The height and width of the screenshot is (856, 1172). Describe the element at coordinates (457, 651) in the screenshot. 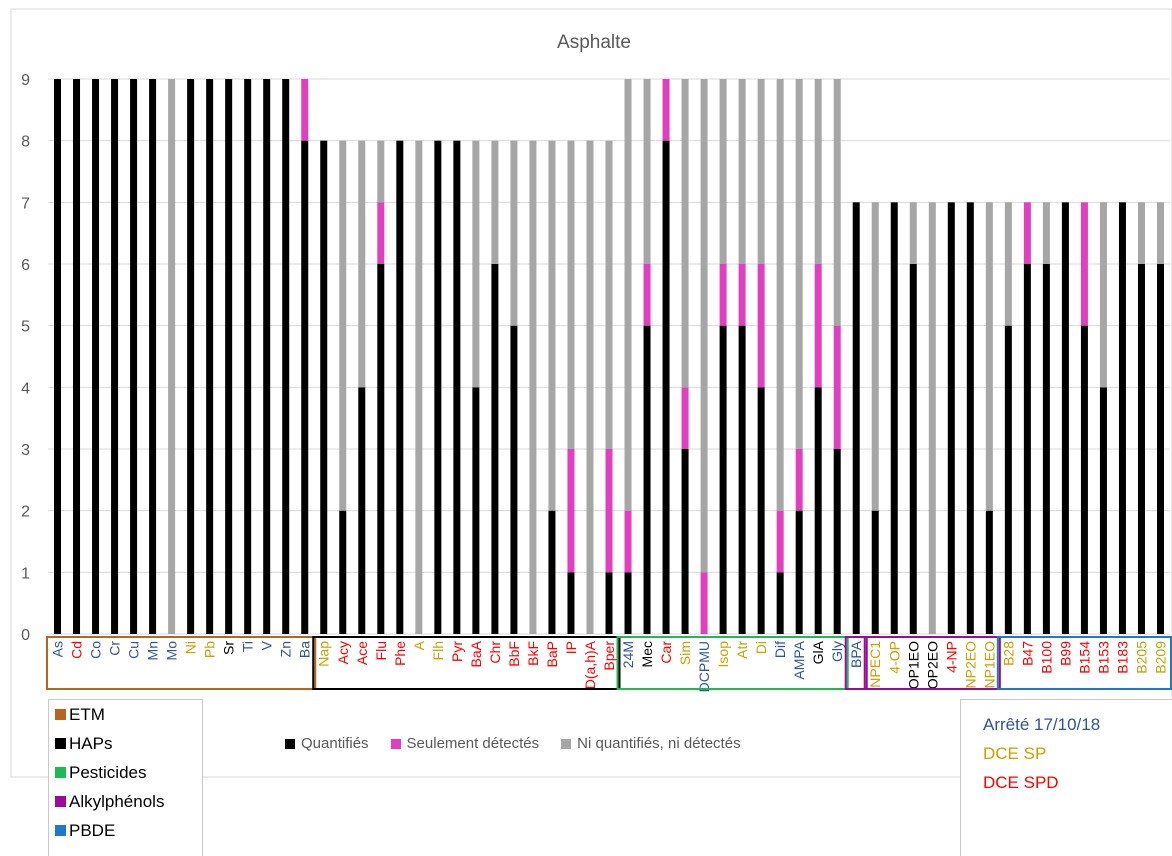

I see `x-tick-label: Pyr` at that location.